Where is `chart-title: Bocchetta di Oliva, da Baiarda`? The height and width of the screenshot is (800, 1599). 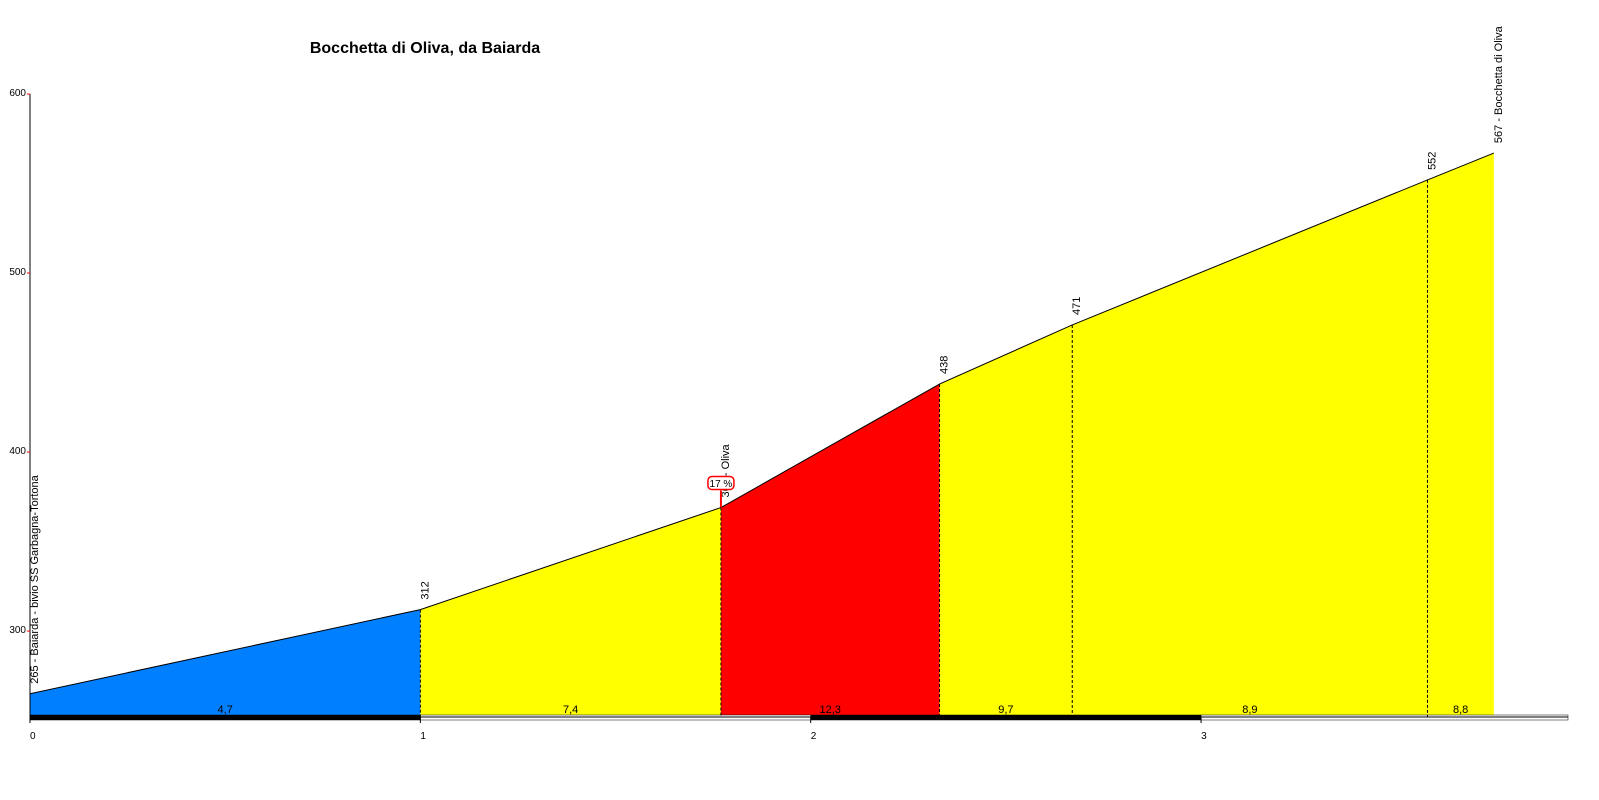
chart-title: Bocchetta di Oliva, da Baiarda is located at coordinates (425, 48).